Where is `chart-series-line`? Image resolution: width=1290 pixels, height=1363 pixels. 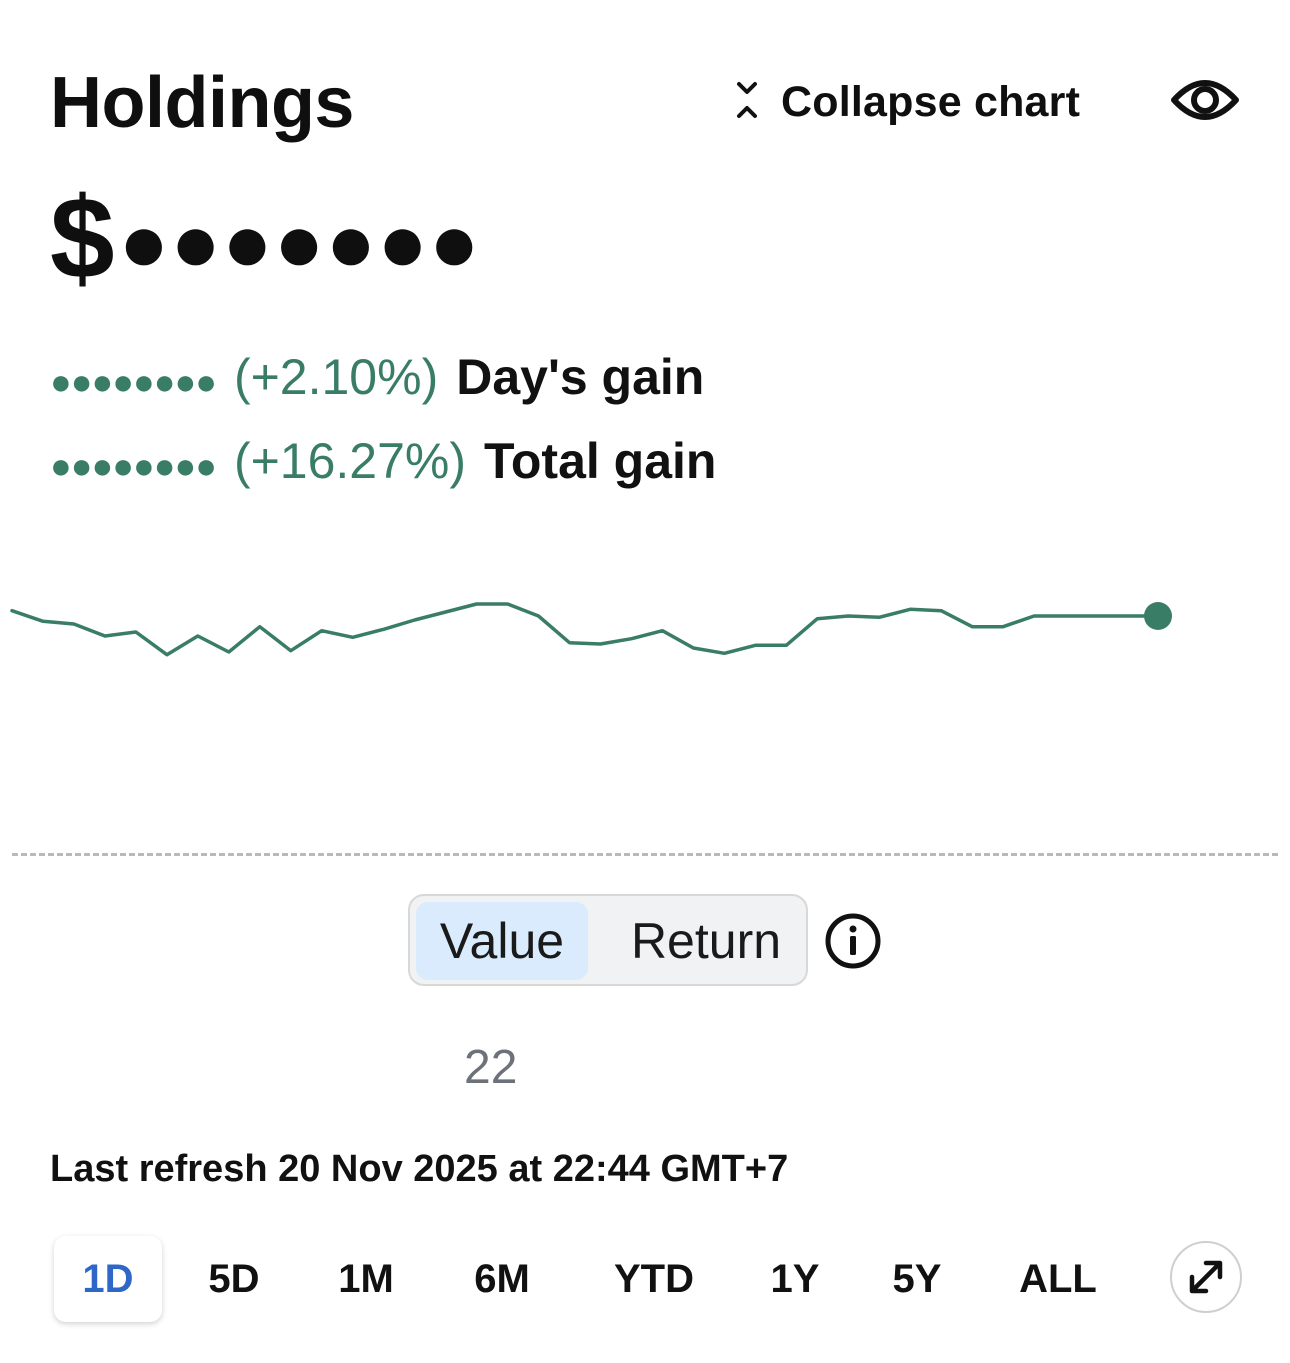
chart-series-line is located at coordinates (585, 629).